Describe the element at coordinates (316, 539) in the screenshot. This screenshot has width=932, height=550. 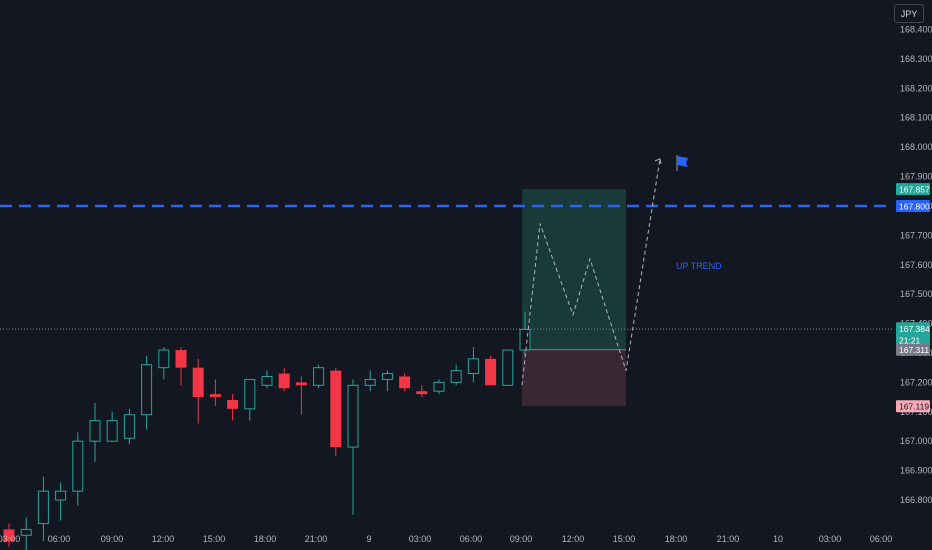
I see `time-tick-label: 21:00` at that location.